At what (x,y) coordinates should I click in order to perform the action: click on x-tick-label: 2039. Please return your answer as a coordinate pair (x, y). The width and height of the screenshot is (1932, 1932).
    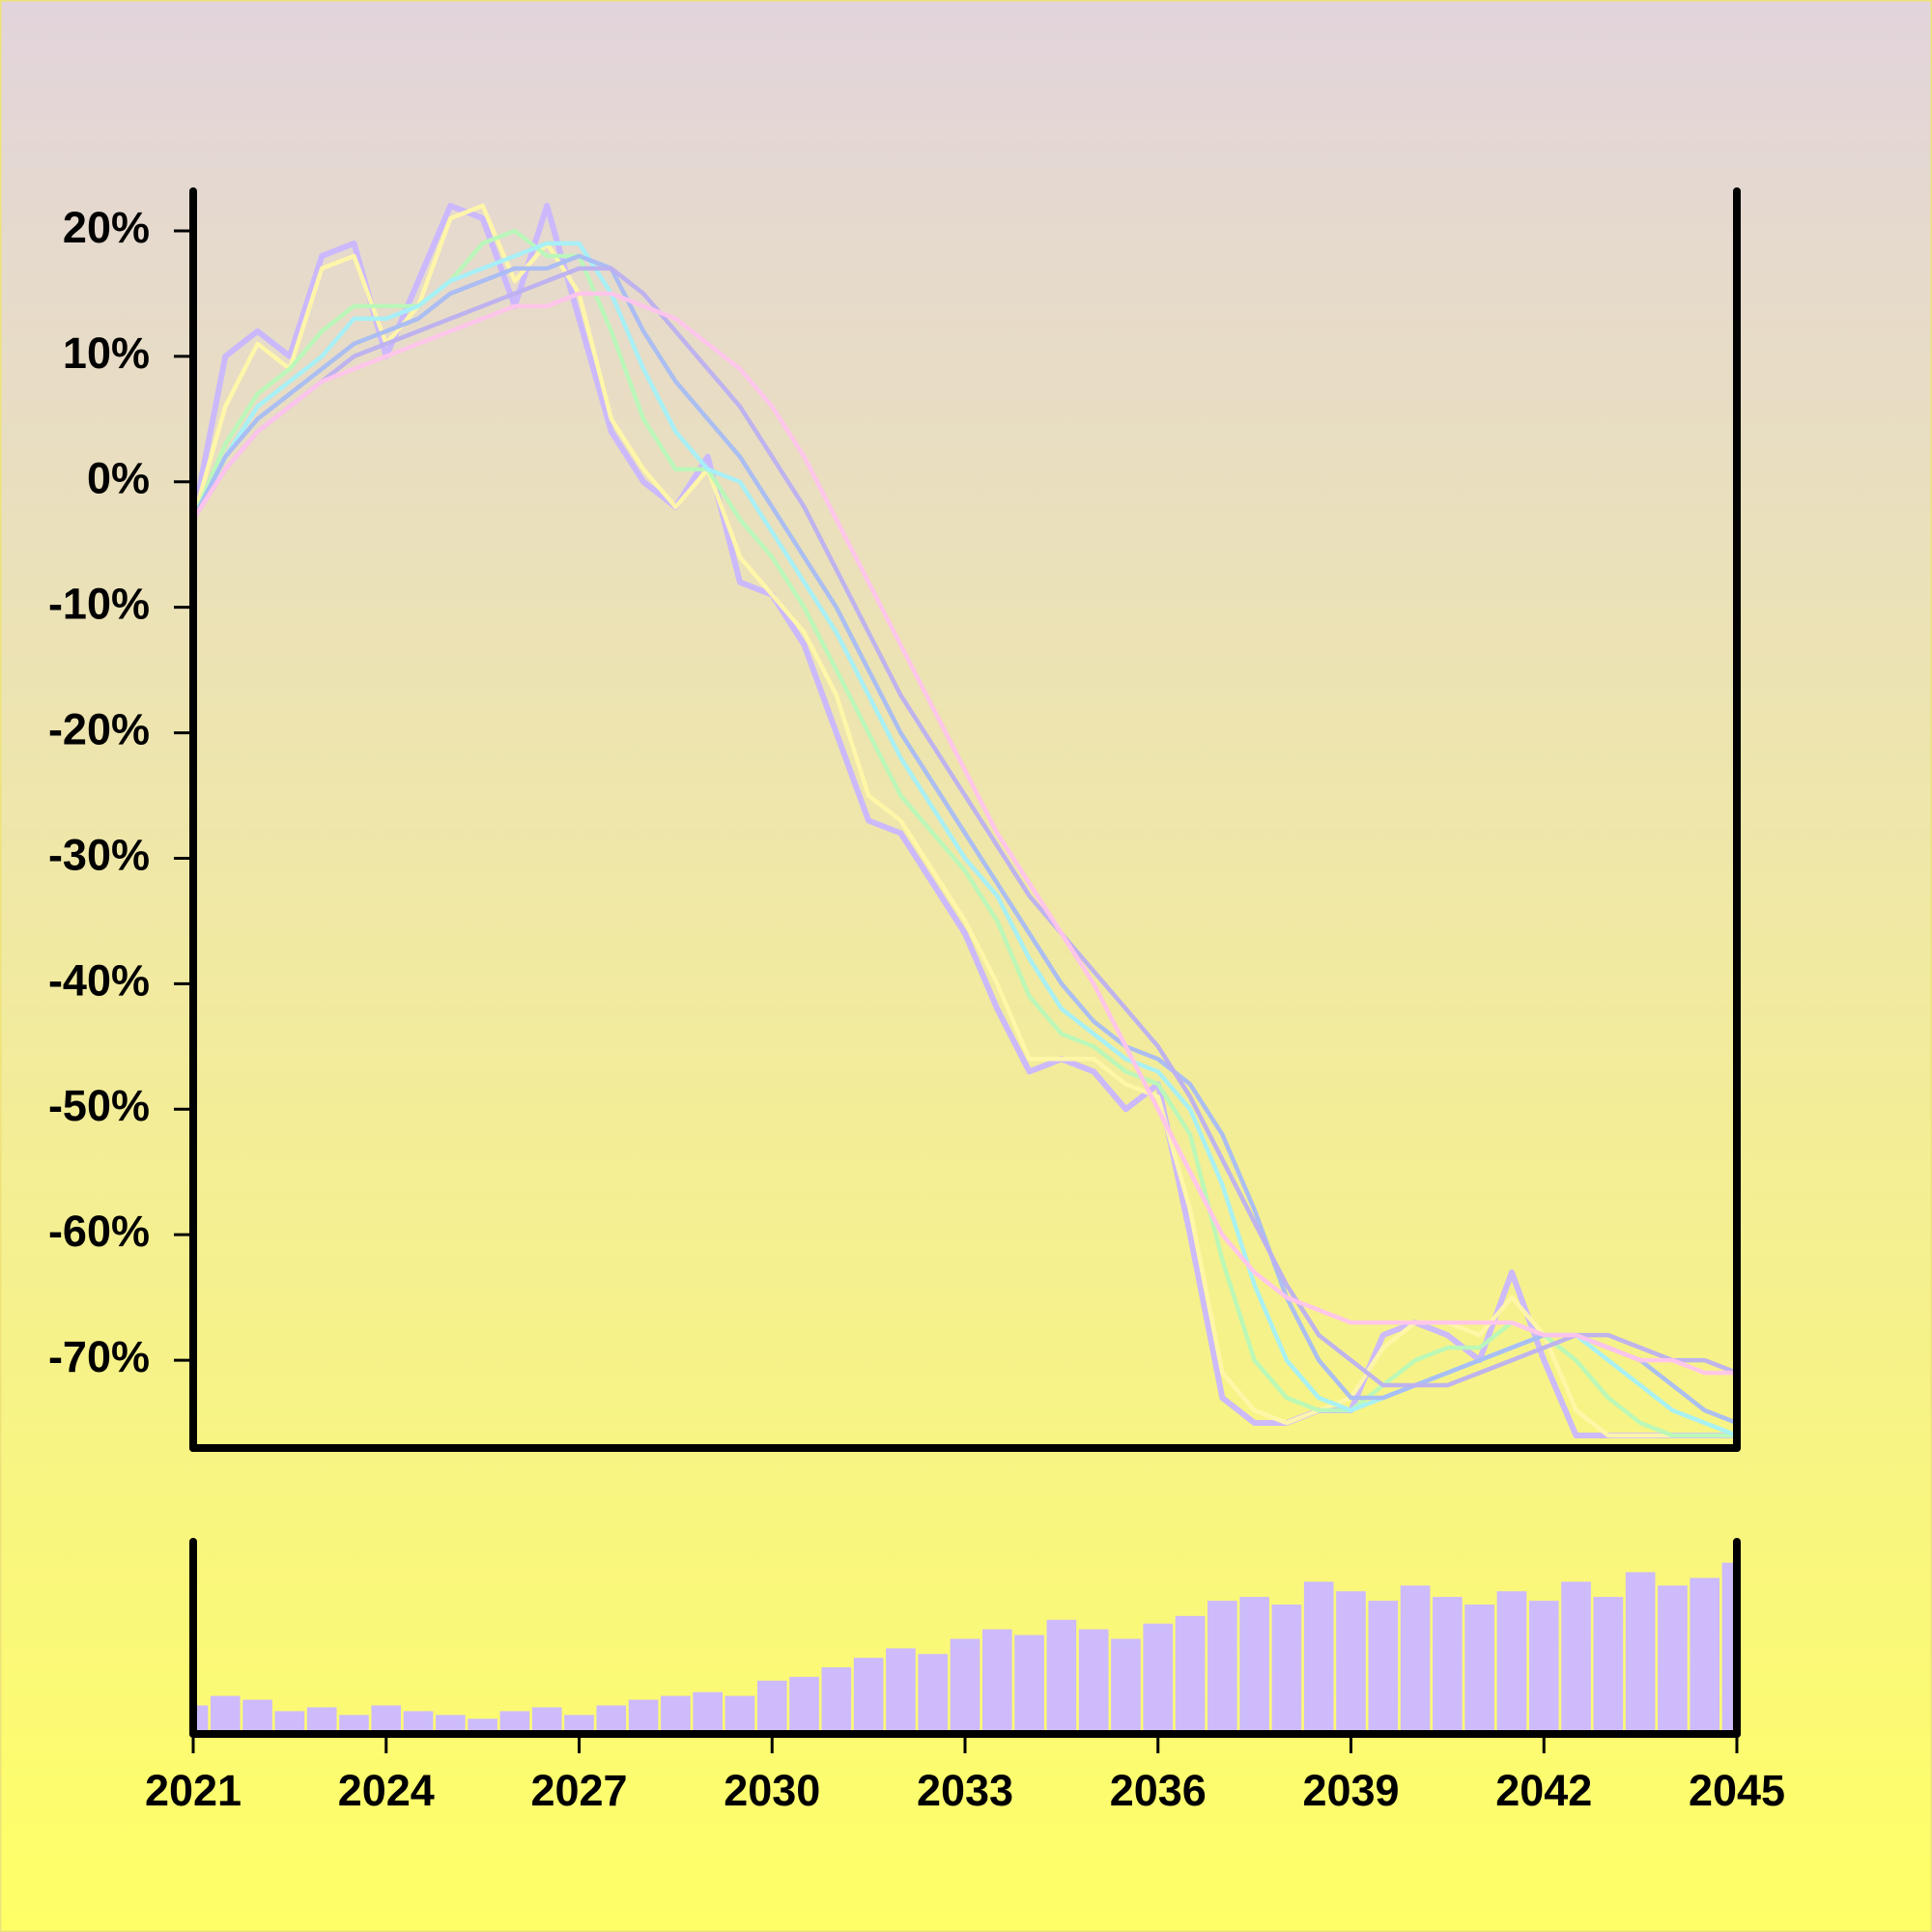
    Looking at the image, I should click on (1350, 1790).